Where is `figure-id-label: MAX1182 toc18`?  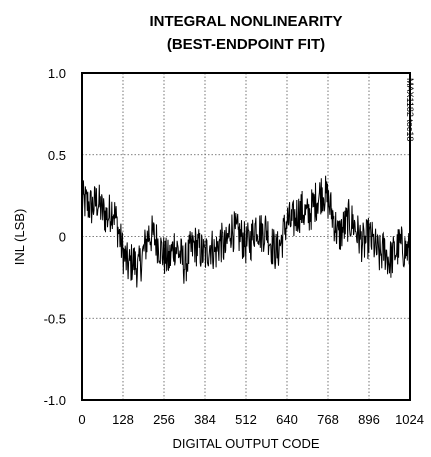
figure-id-label: MAX1182 toc18 is located at coordinates (410, 109).